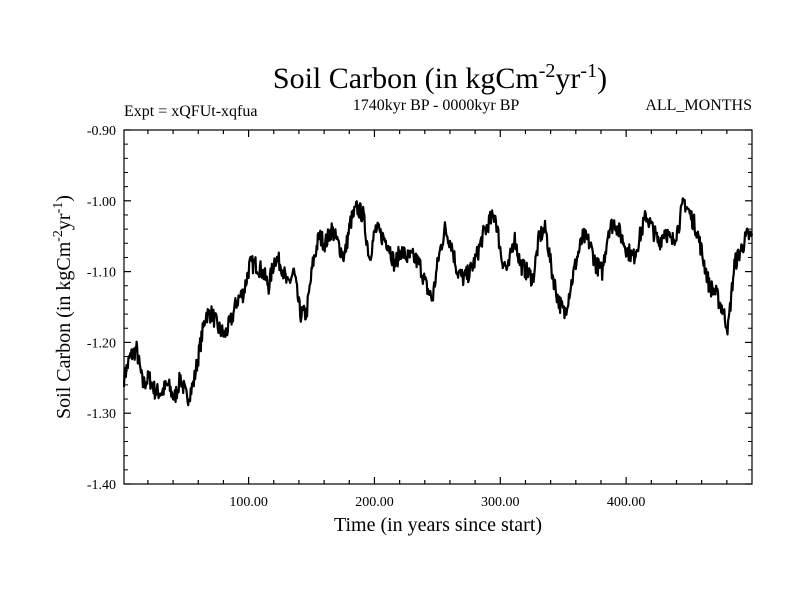 The height and width of the screenshot is (600, 800). I want to click on y-tick-label: -1.10, so click(101, 273).